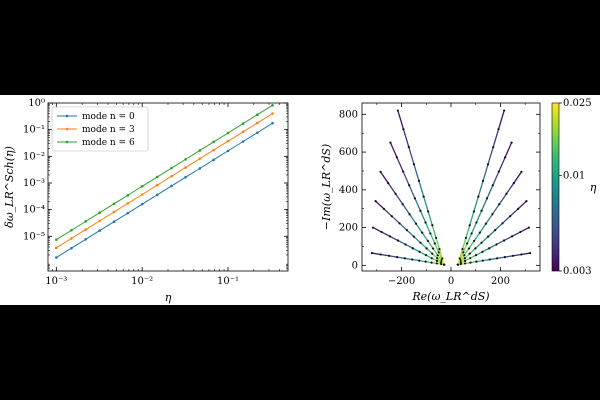 Image resolution: width=600 pixels, height=400 pixels. What do you see at coordinates (34, 130) in the screenshot?
I see `y-tick-label: 10⁻¹` at bounding box center [34, 130].